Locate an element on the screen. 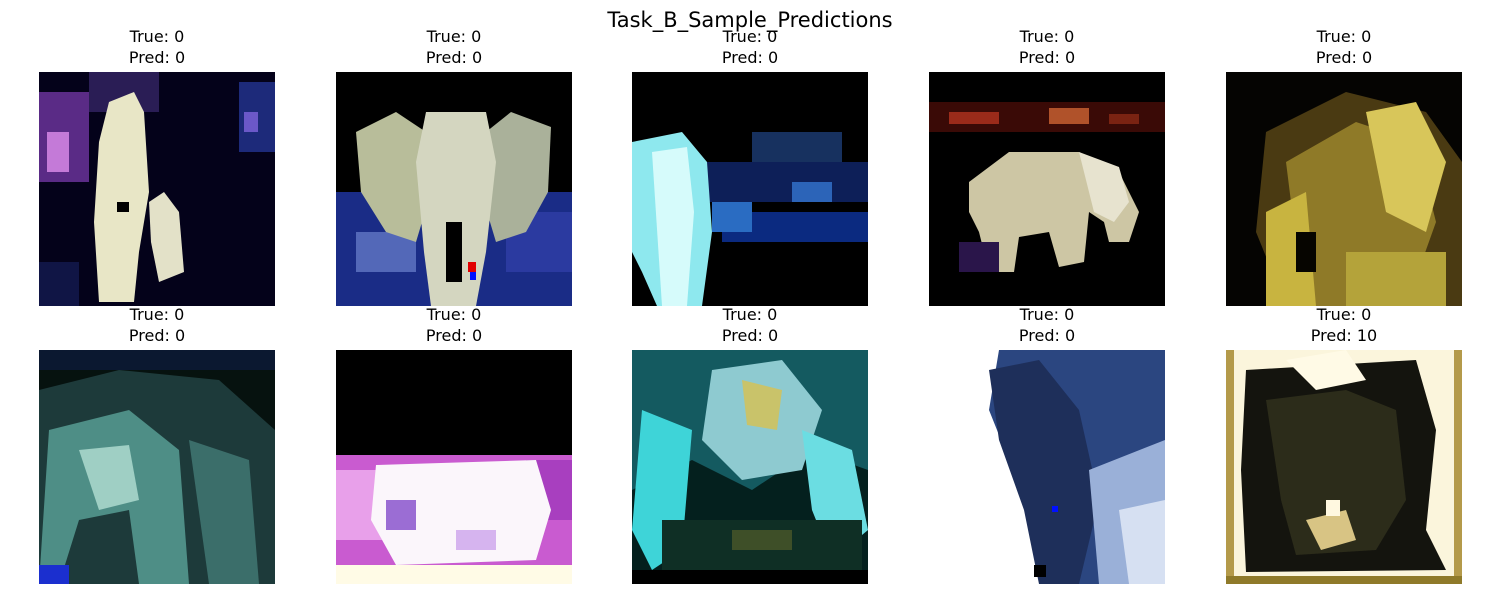 The image size is (1500, 600). panel-title: True: 0 Pred: 10 is located at coordinates (1343, 325).